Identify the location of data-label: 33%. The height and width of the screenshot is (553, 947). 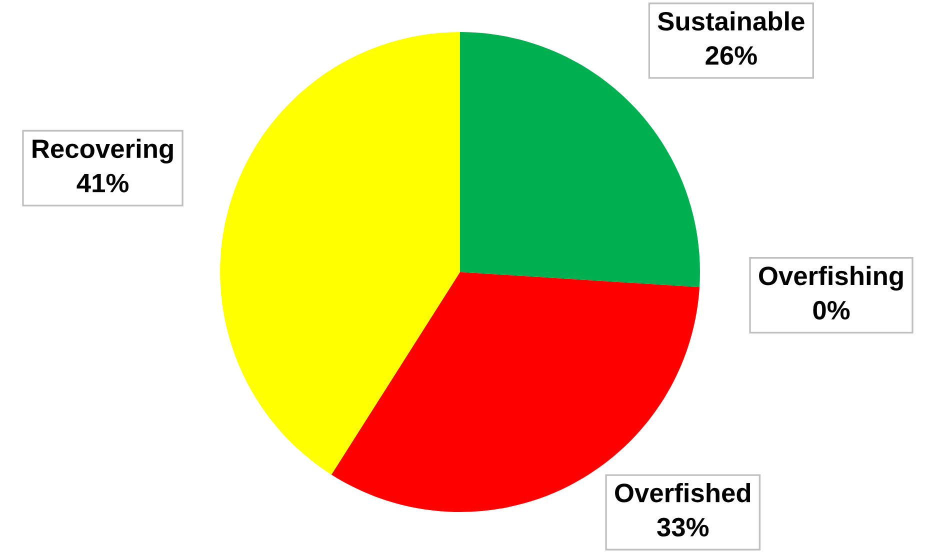
(683, 527).